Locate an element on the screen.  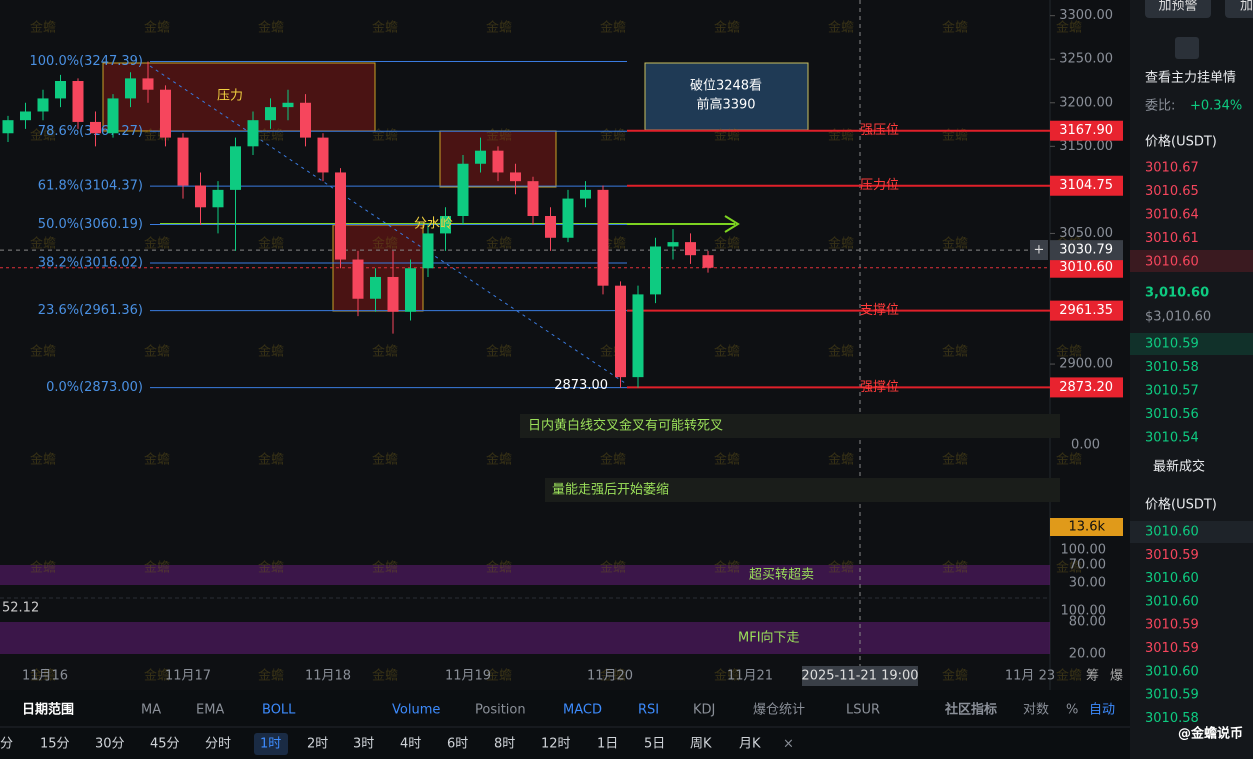
fib-label: 50.0%(3060.19) is located at coordinates (90, 224).